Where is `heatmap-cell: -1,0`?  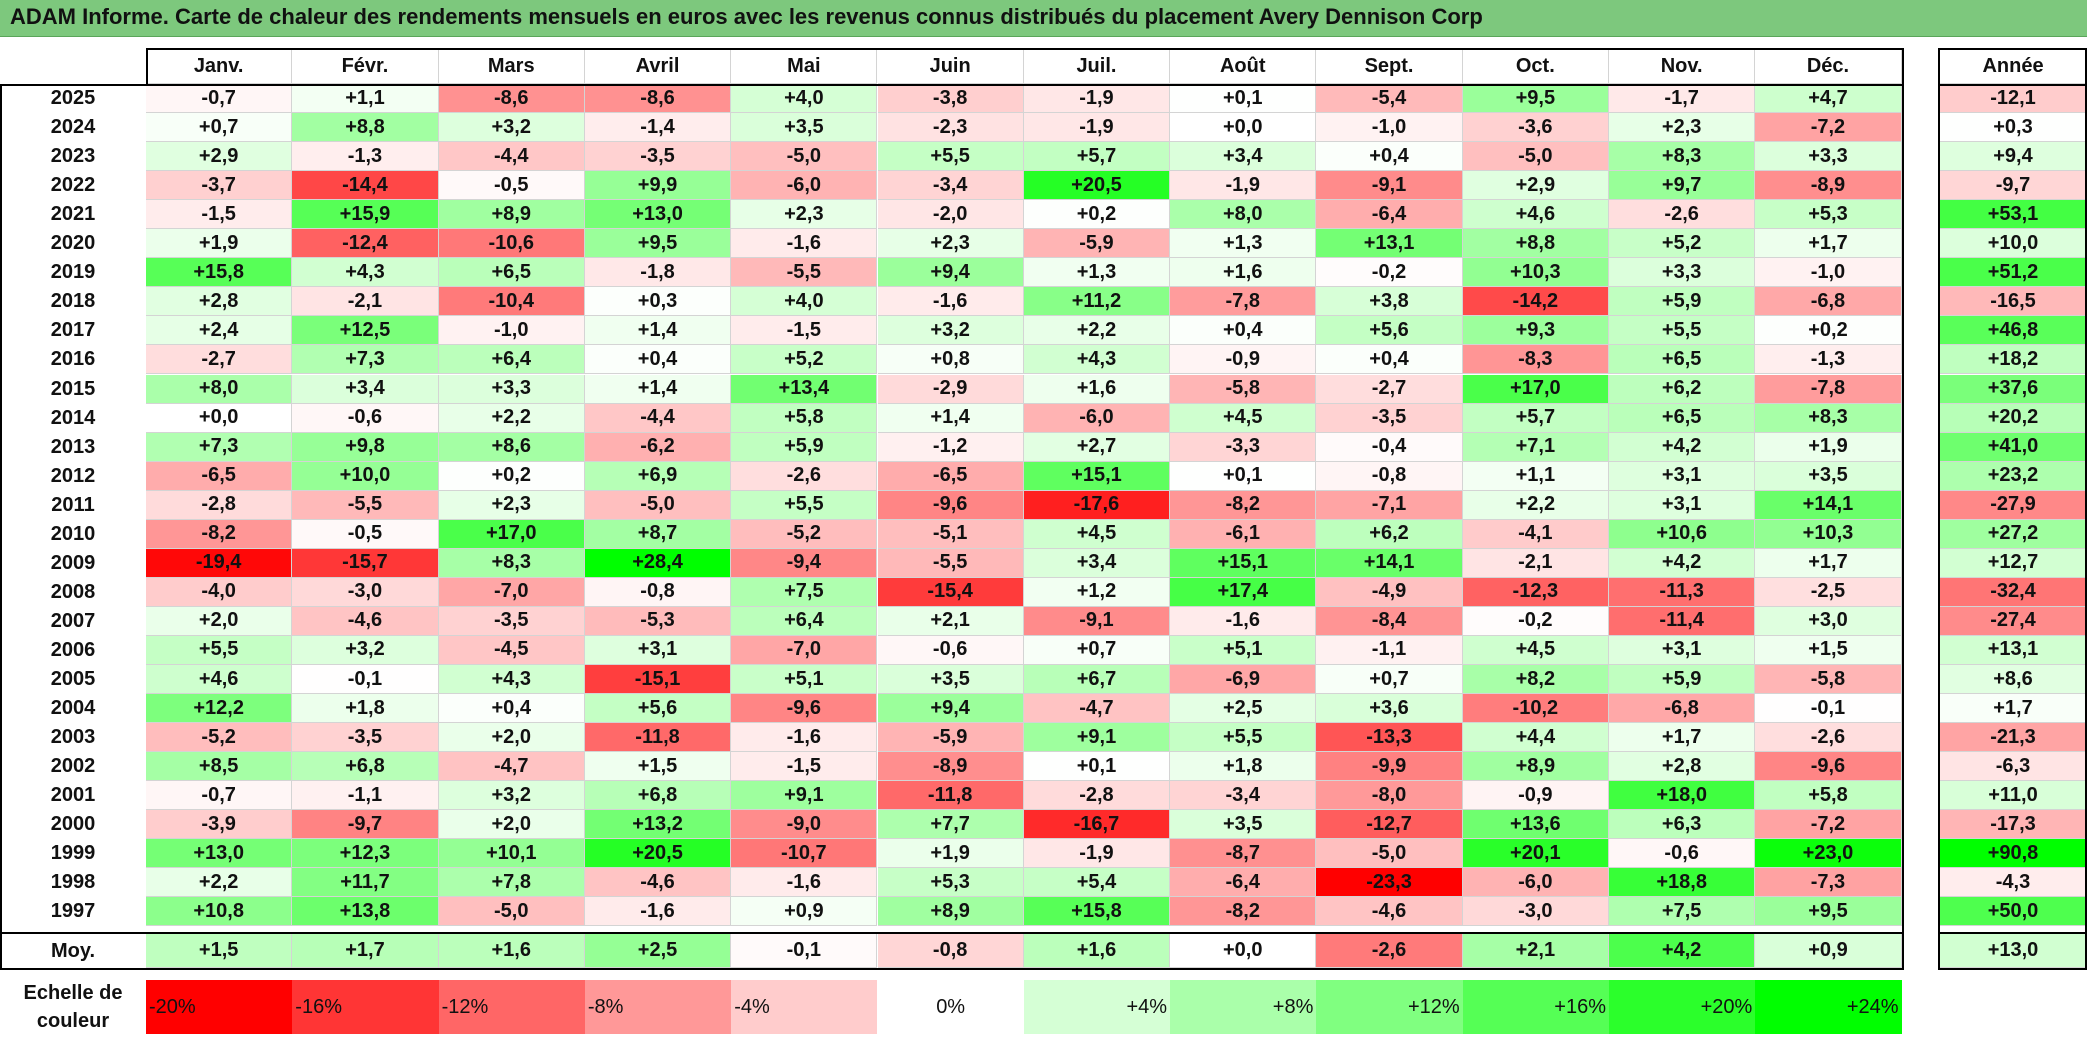 heatmap-cell: -1,0 is located at coordinates (1828, 273).